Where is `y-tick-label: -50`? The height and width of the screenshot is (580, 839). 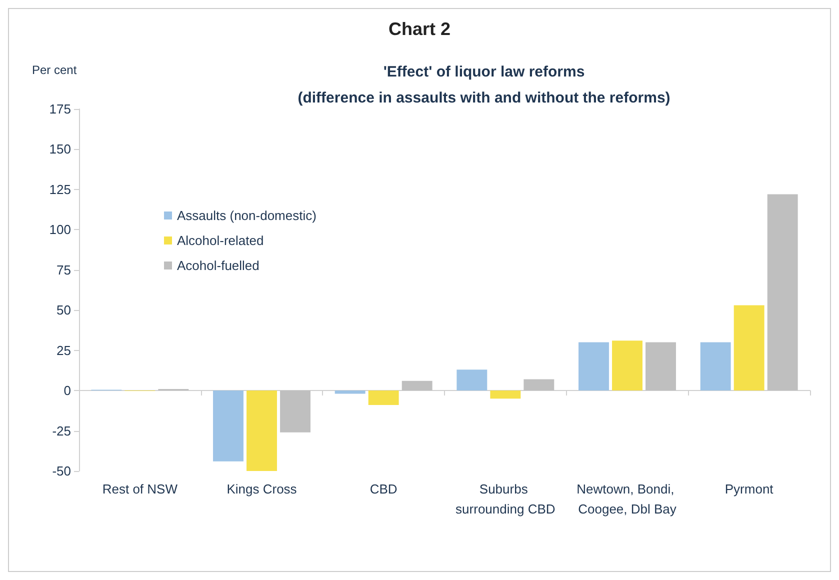 y-tick-label: -50 is located at coordinates (61, 471).